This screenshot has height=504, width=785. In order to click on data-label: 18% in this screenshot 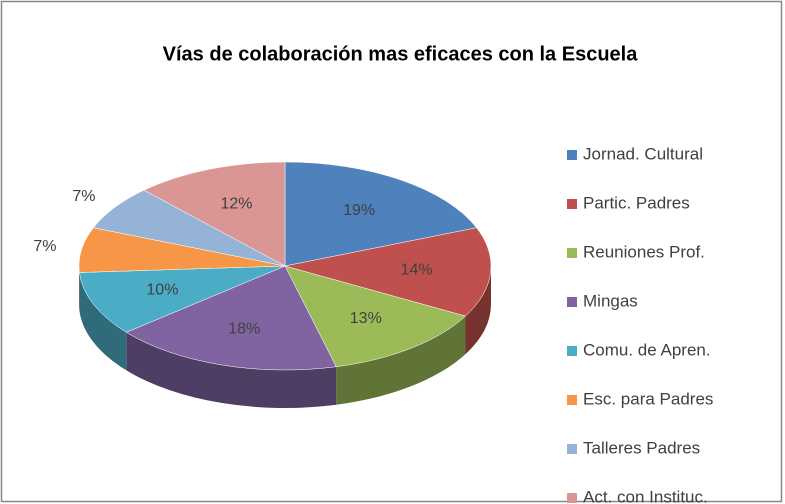, I will do `click(244, 329)`.